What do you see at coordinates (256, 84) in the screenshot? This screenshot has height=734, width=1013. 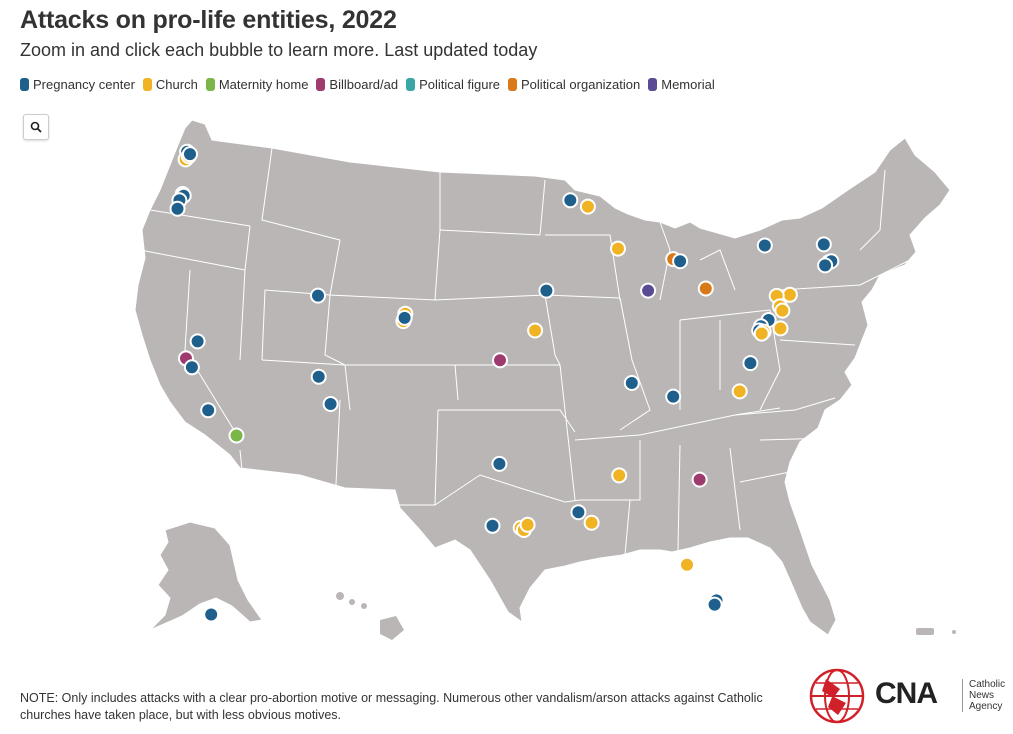 I see `legend-item-maternity-home: Maternity home` at bounding box center [256, 84].